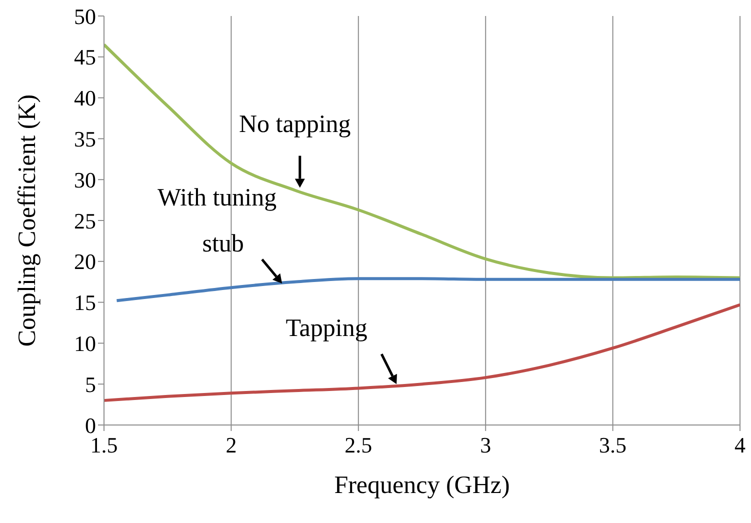 Image resolution: width=751 pixels, height=523 pixels. Describe the element at coordinates (85, 343) in the screenshot. I see `y-tick-label: 10` at that location.